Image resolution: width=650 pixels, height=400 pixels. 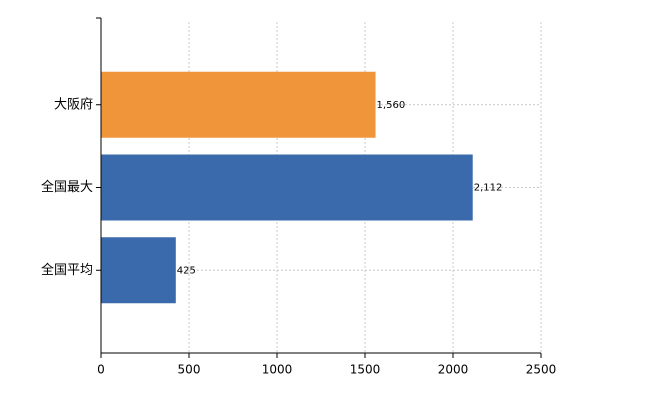 I want to click on data-label: 2,112, so click(x=488, y=188).